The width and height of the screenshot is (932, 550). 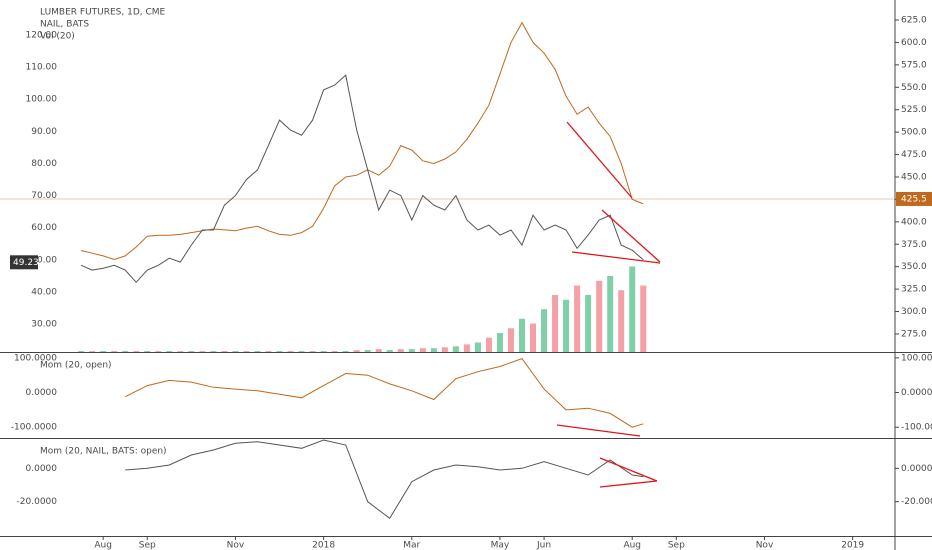 What do you see at coordinates (103, 13) in the screenshot?
I see `chart-title: LUMBER FUTURES, 1D, CME` at bounding box center [103, 13].